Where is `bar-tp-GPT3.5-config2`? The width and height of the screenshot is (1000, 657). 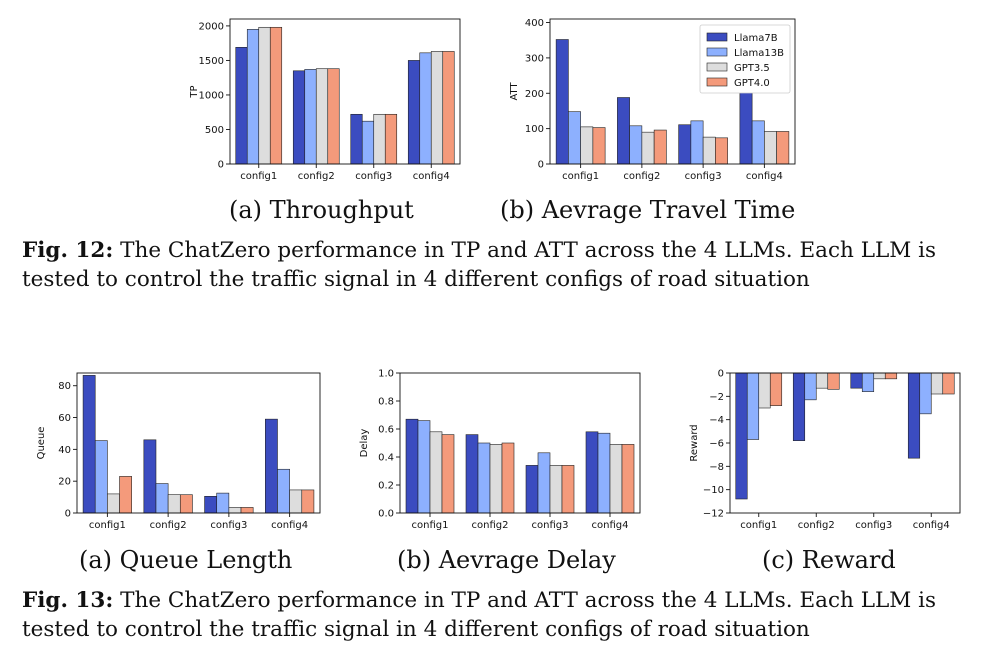 bar-tp-GPT3.5-config2 is located at coordinates (322, 116).